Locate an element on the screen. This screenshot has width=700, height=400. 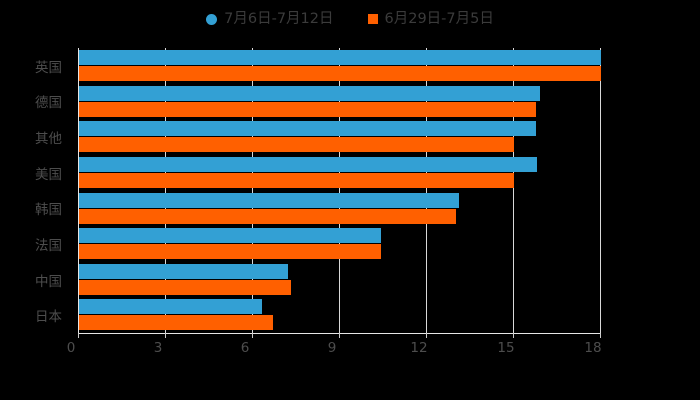
category-label-2: 德国 is located at coordinates (48, 103).